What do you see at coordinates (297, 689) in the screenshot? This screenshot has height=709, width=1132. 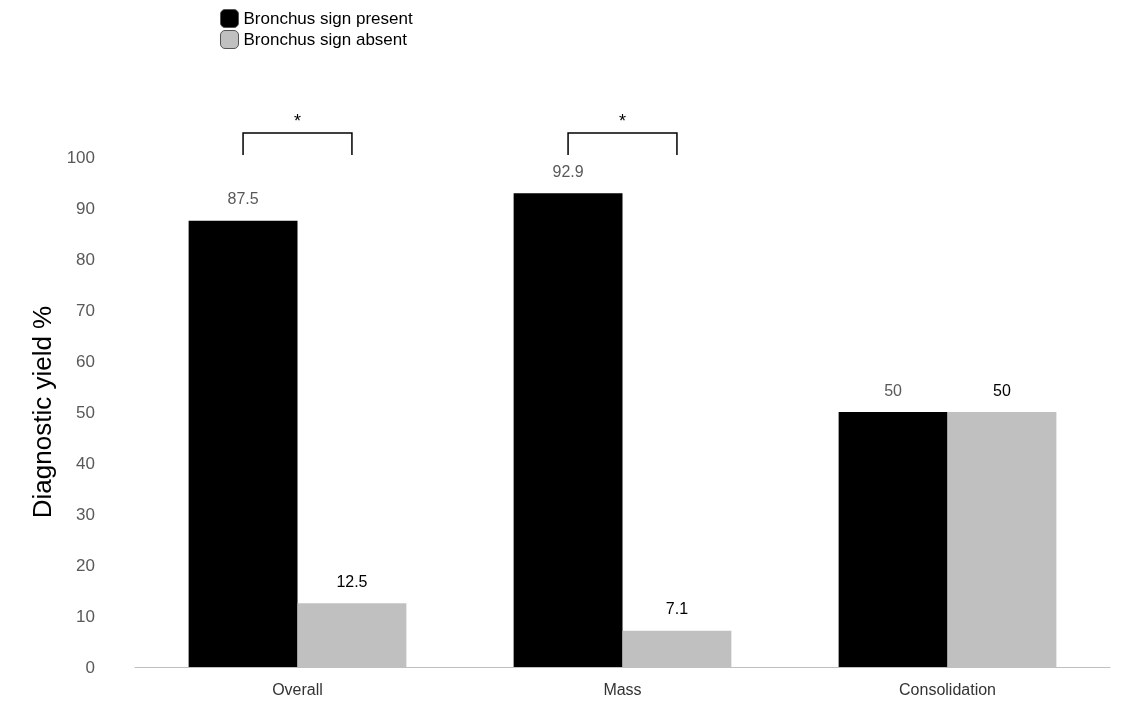 I see `x-tick-label: Overall` at bounding box center [297, 689].